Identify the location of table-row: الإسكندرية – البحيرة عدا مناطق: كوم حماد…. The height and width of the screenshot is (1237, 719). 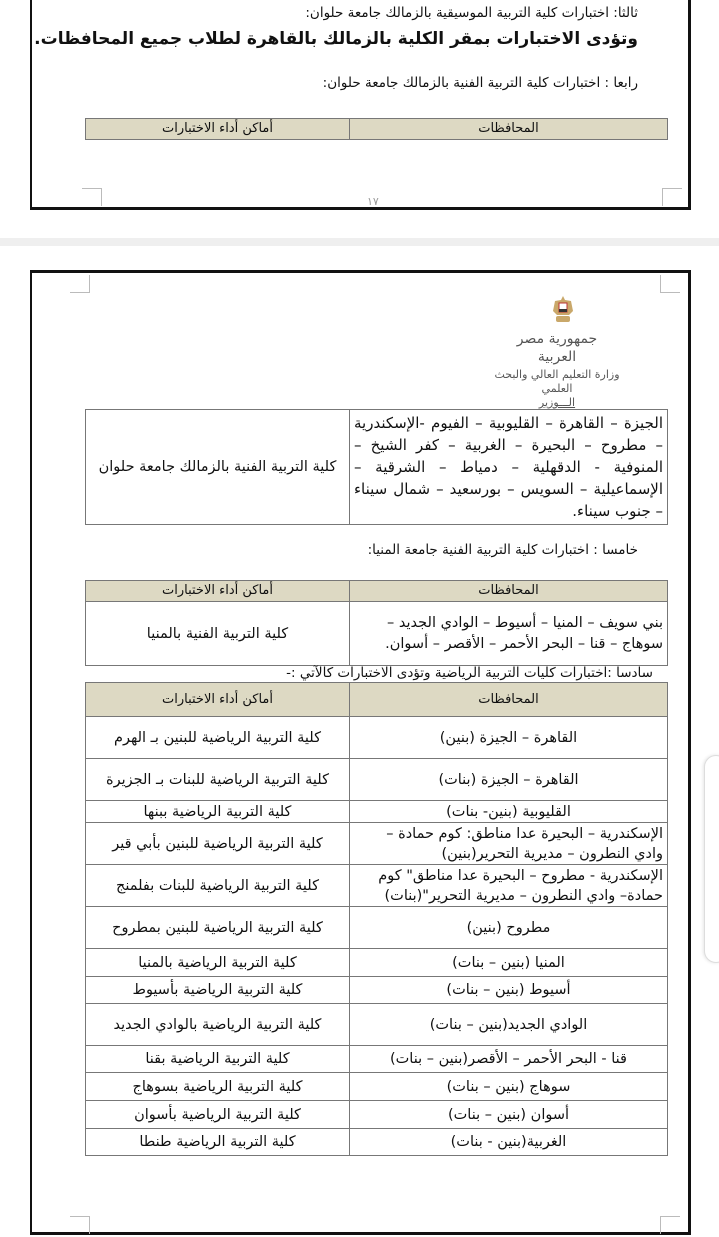
(376, 843).